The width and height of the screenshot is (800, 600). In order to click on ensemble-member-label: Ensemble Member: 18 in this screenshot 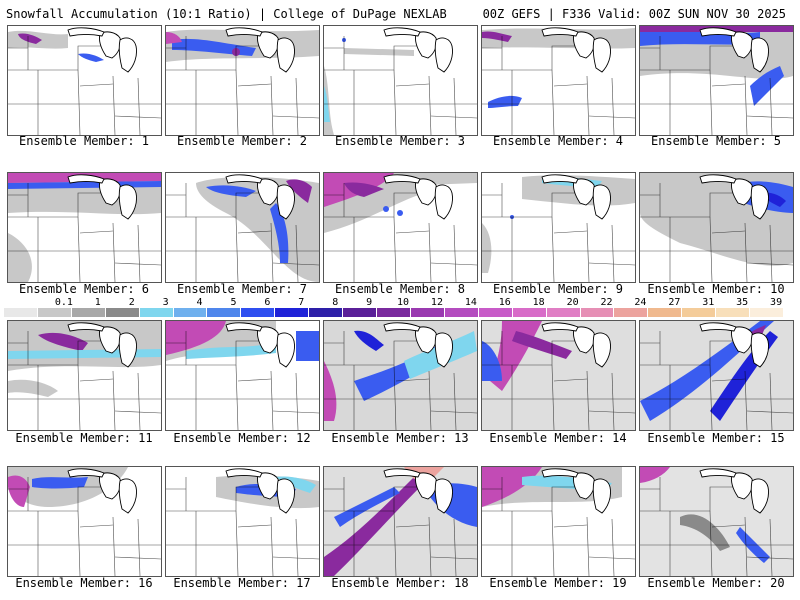, I will do `click(400, 583)`.